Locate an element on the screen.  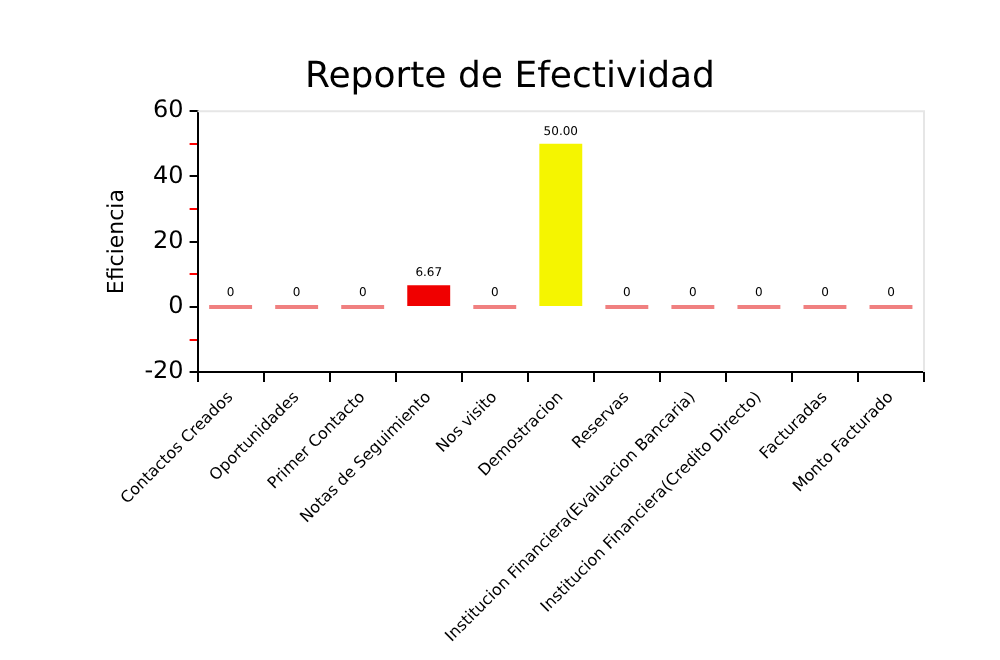
y-tick-label: 0 is located at coordinates (176, 305).